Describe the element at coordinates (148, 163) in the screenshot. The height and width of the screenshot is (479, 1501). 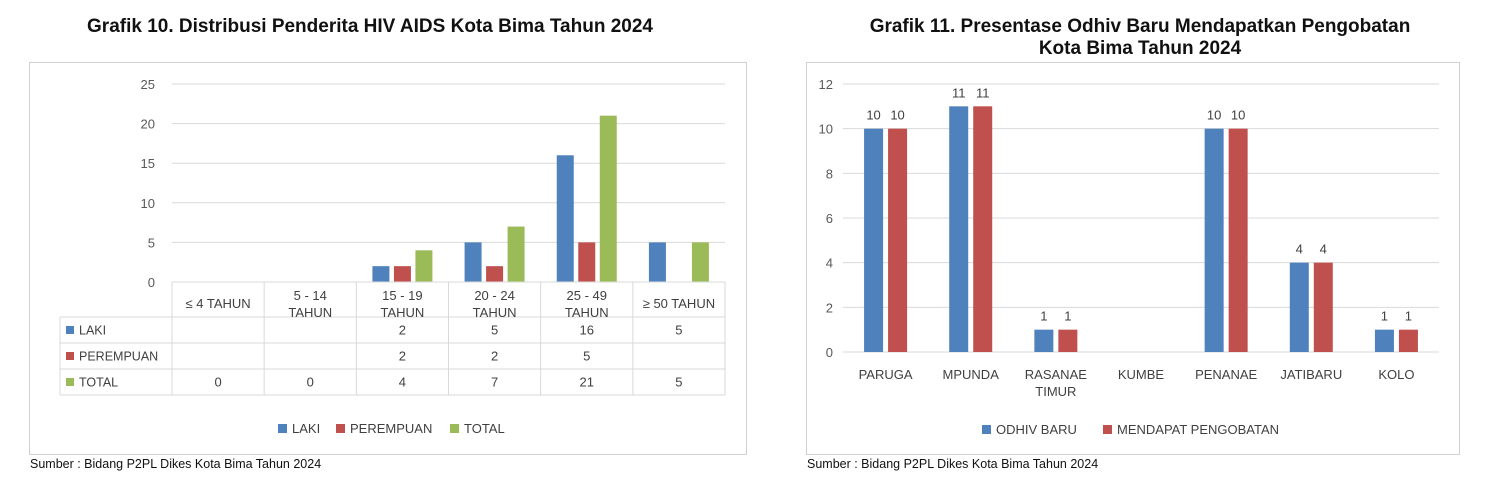
I see `y-tick-label: 15` at that location.